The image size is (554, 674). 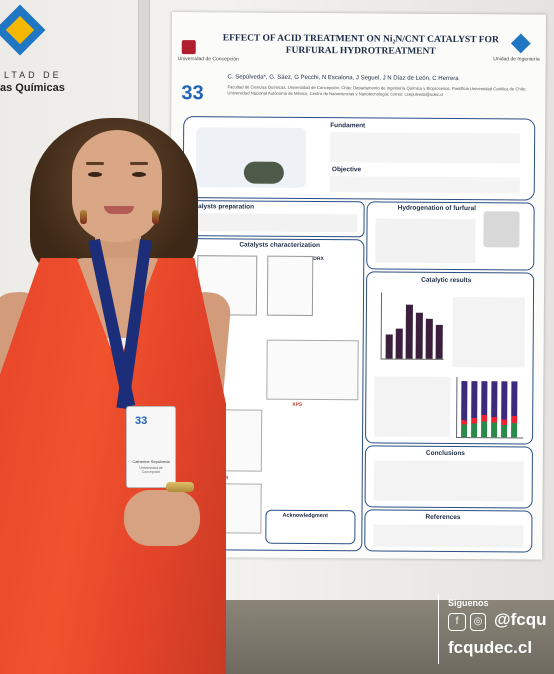 What do you see at coordinates (272, 223) in the screenshot?
I see `preparation-text` at bounding box center [272, 223].